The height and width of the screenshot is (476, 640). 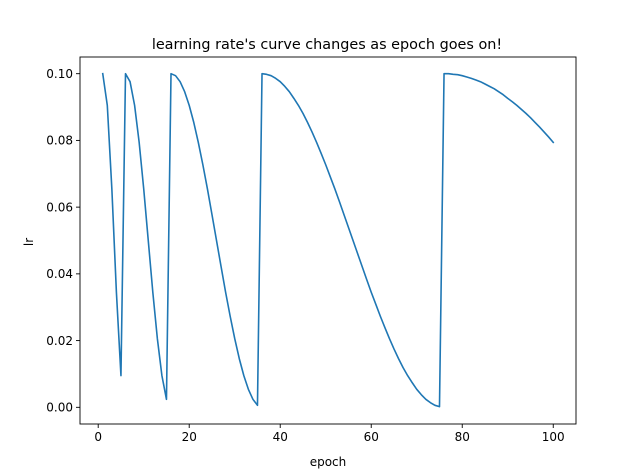 What do you see at coordinates (280, 437) in the screenshot?
I see `x-tick-label: 40` at bounding box center [280, 437].